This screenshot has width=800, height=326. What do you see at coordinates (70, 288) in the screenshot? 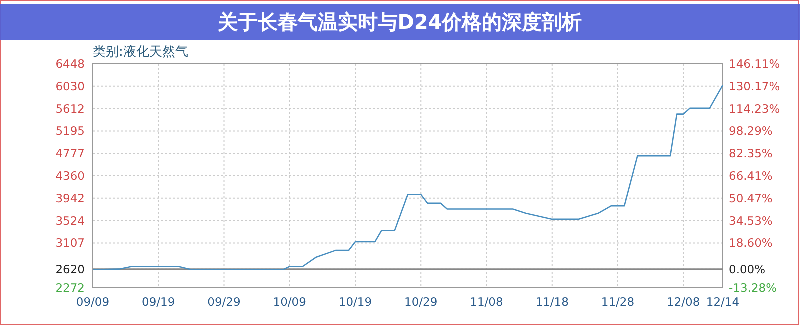
I see `y-tick-label: 2272` at bounding box center [70, 288].